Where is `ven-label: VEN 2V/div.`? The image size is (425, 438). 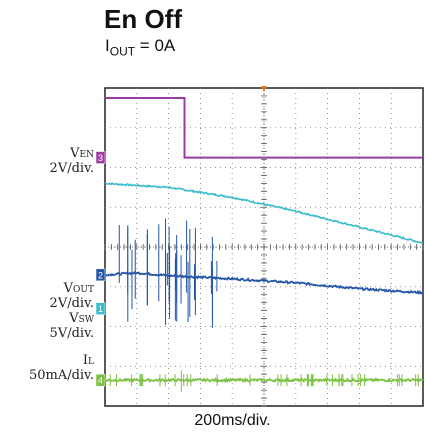
ven-label: VEN 2V/div. is located at coordinates (62, 161).